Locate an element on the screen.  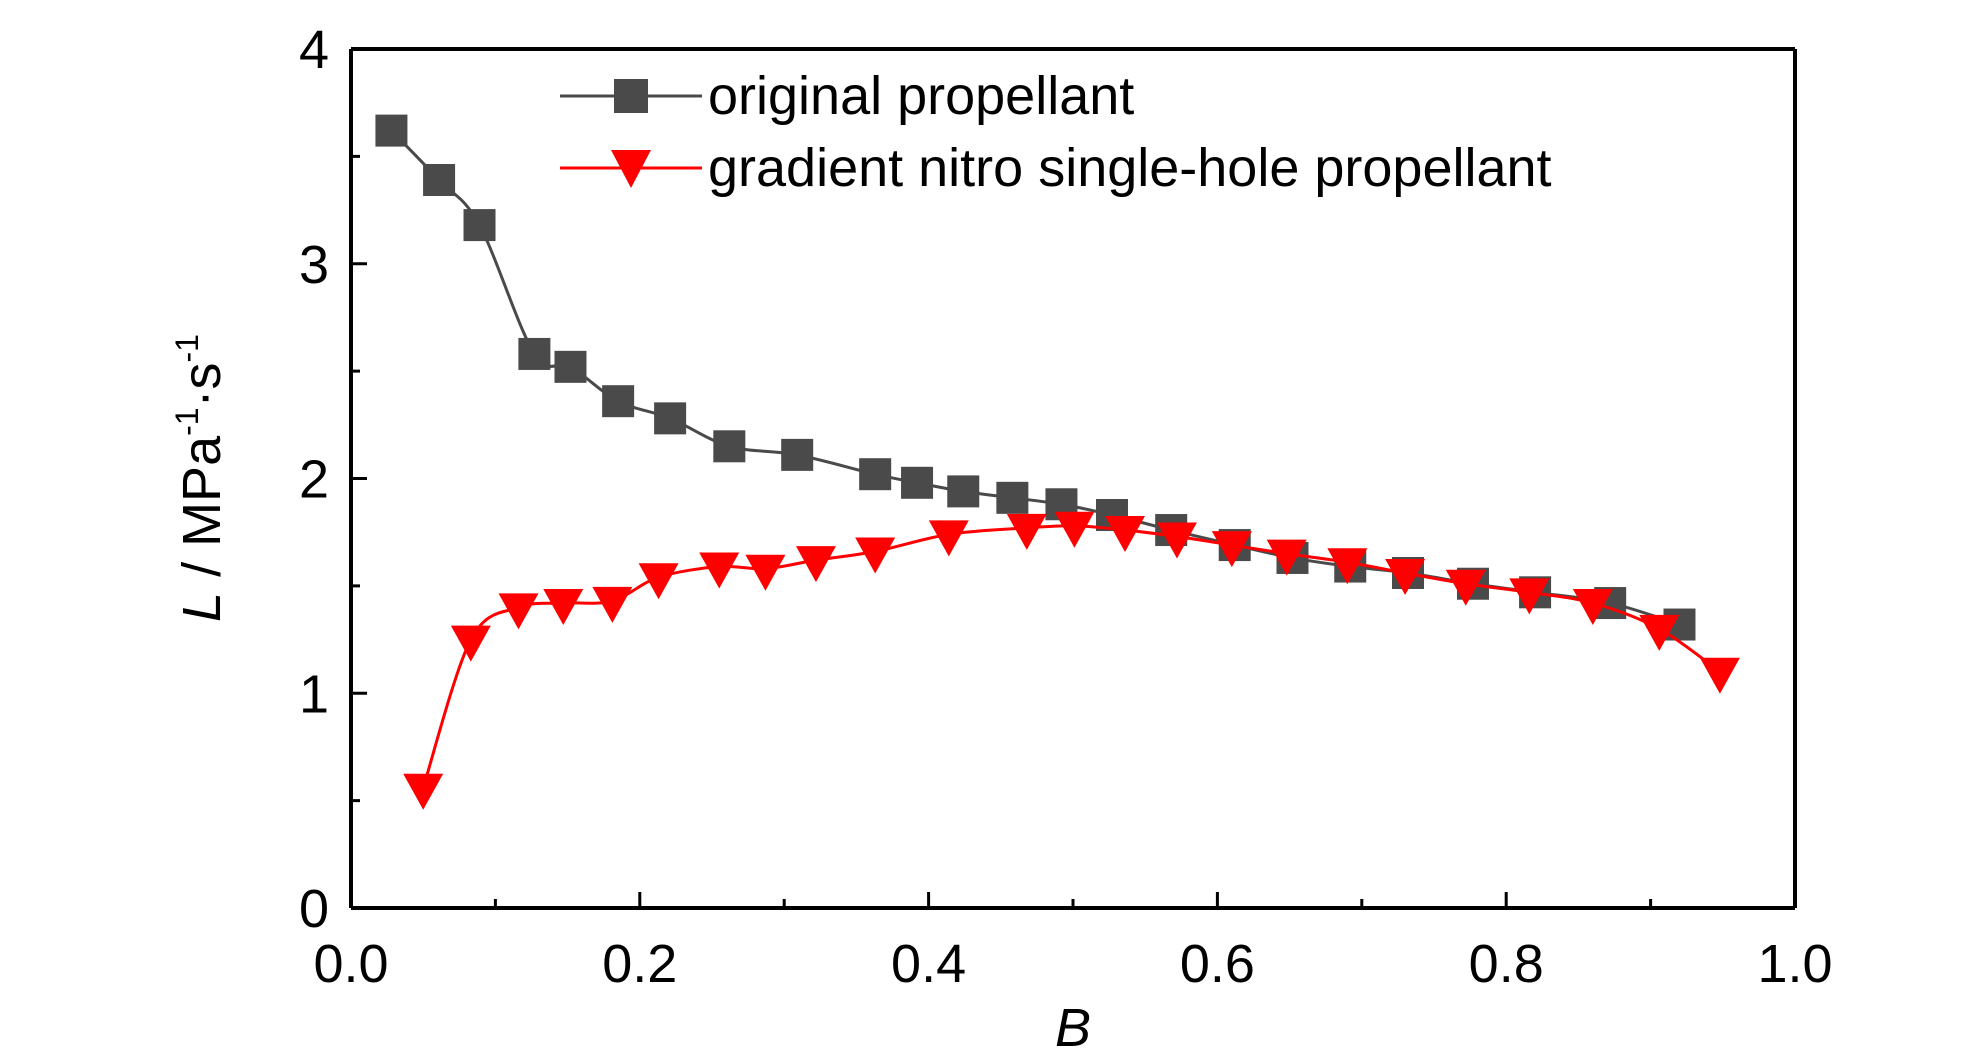
legend-item-original: original propellant is located at coordinates (847, 96).